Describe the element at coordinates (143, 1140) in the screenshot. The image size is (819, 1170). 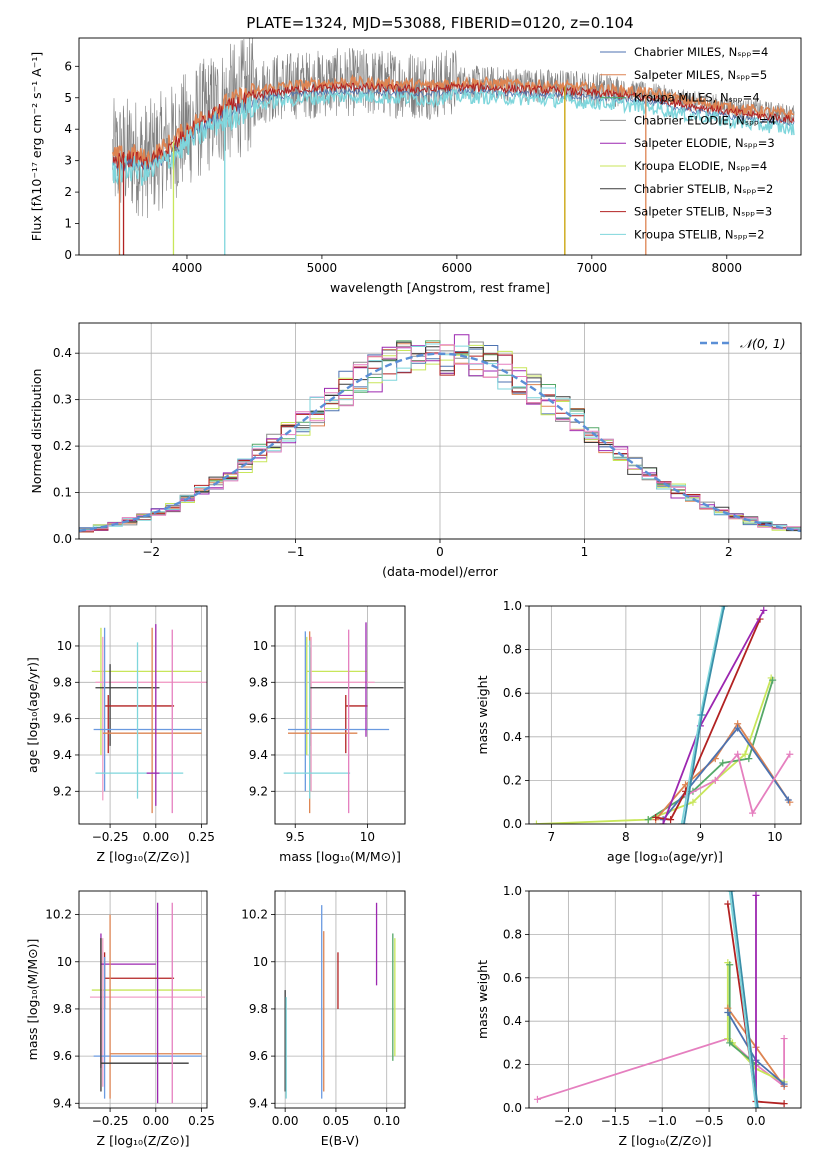
I see `mass-vs-Z-xlabel: Z [log₁₀(Z/Z⊙)]` at that location.